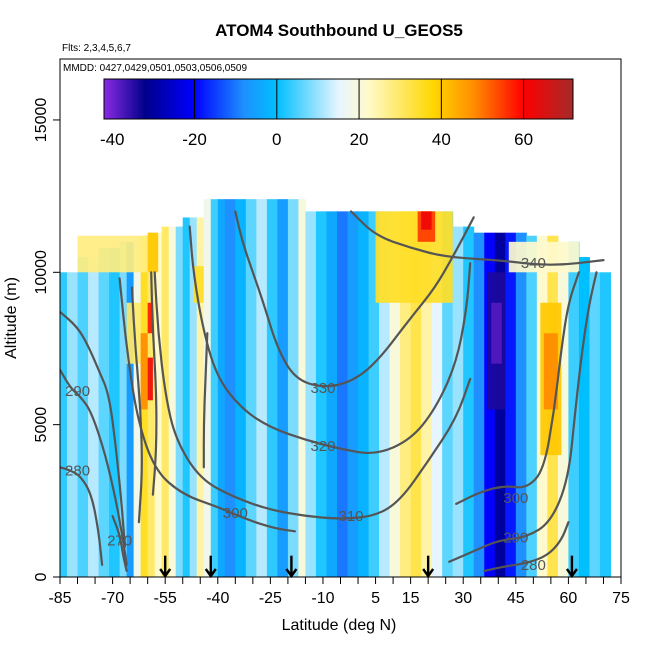 Image resolution: width=650 pixels, height=655 pixels. What do you see at coordinates (316, 139) in the screenshot?
I see `colorbar-labels: -40 -20 0 20 40 60` at bounding box center [316, 139].